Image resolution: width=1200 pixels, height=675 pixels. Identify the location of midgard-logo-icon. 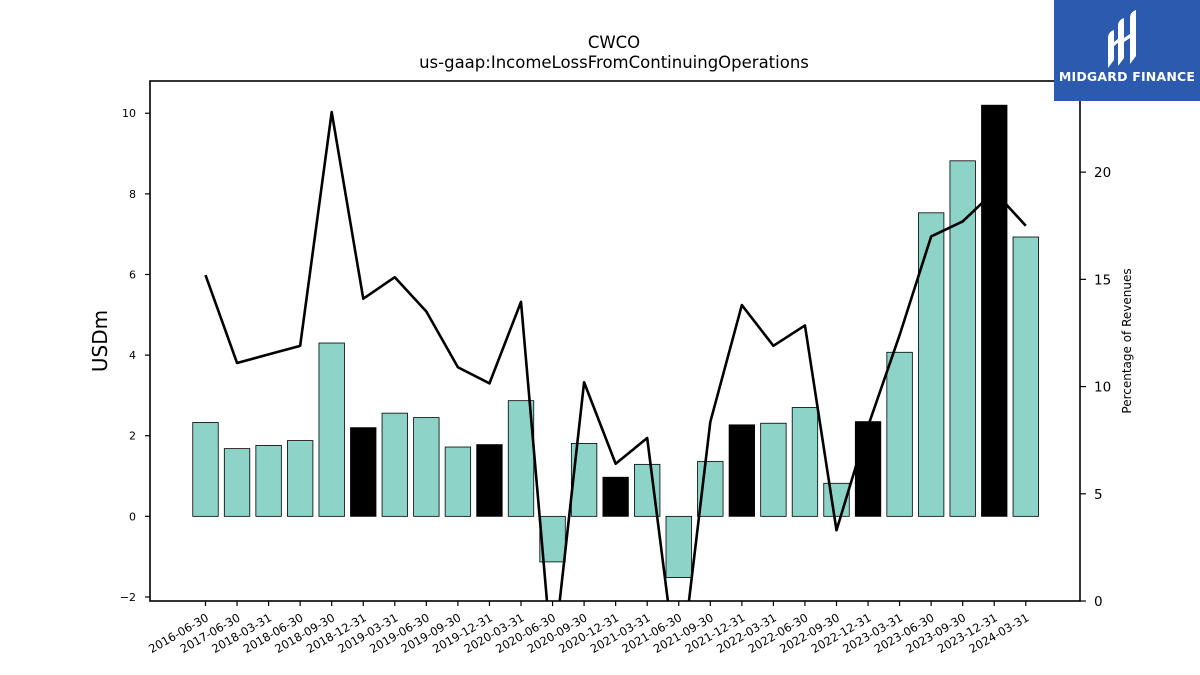
(1122, 39).